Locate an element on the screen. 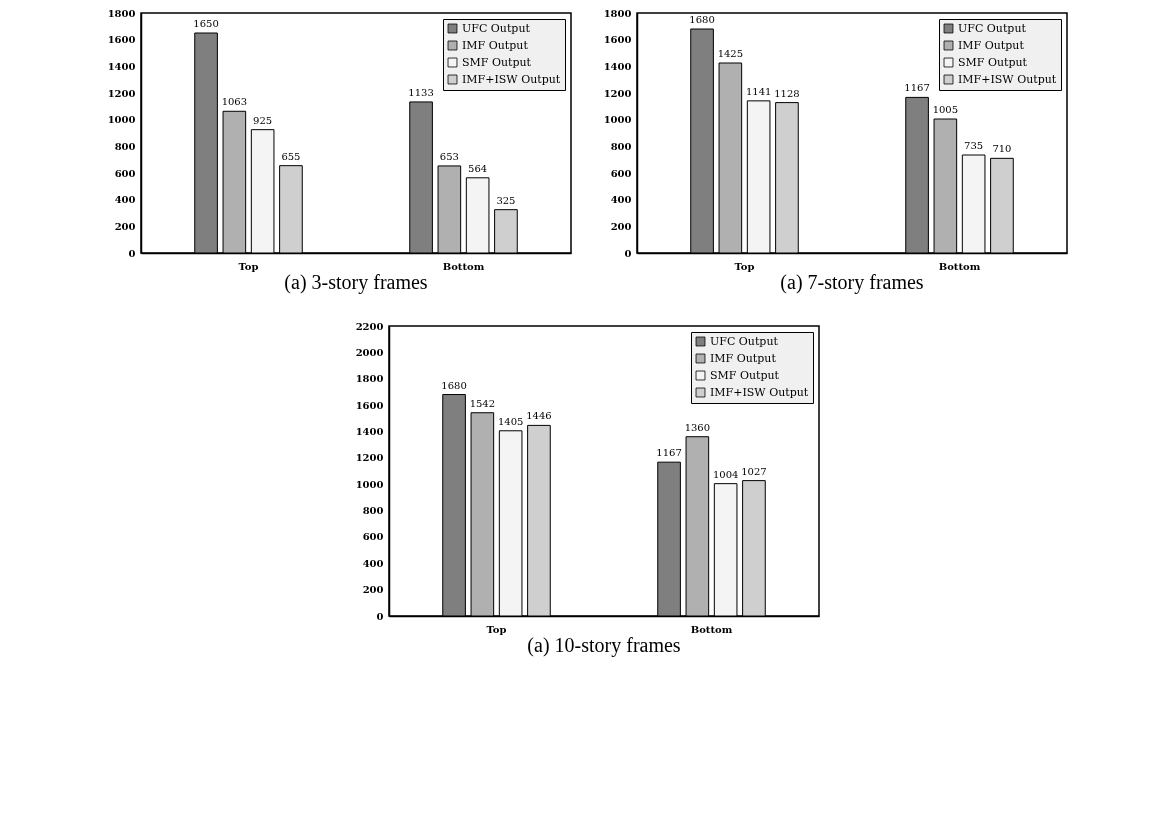 This screenshot has height=813, width=1173. data-label: 1004 is located at coordinates (725, 474).